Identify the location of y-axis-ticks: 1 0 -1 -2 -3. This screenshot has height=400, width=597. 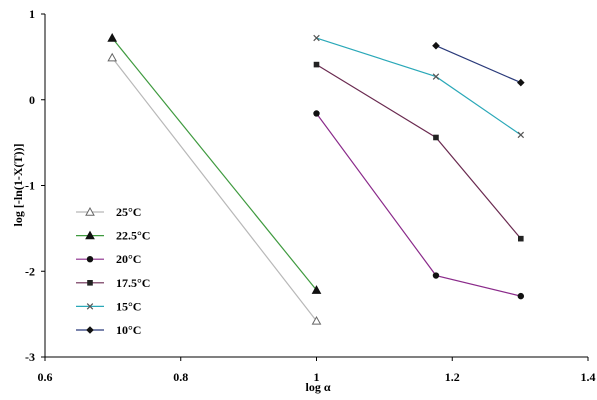
(35, 185).